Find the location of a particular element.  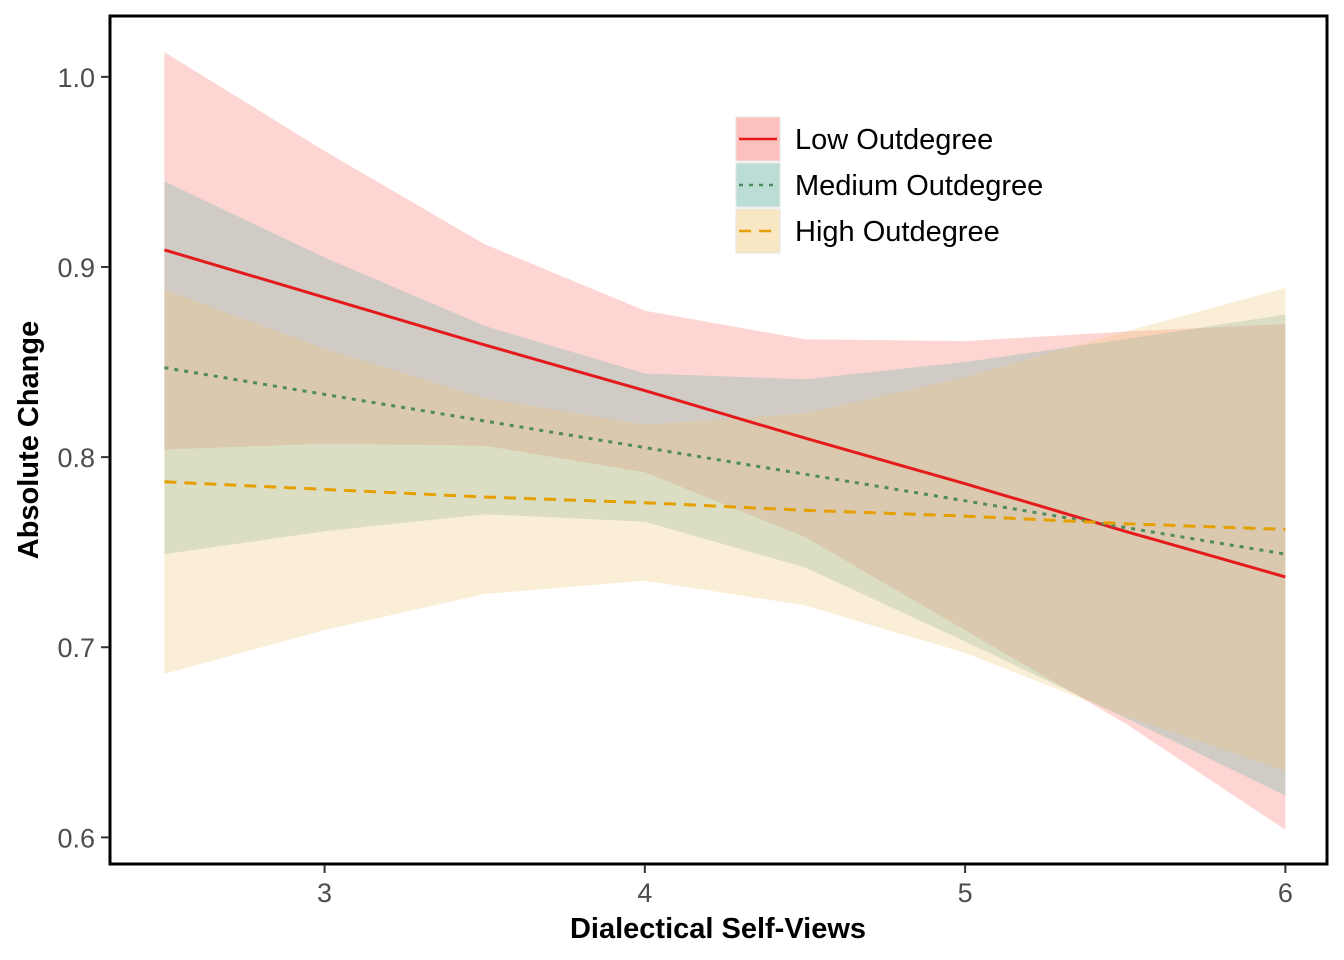

y-tick-label: 0.8 is located at coordinates (76, 458).